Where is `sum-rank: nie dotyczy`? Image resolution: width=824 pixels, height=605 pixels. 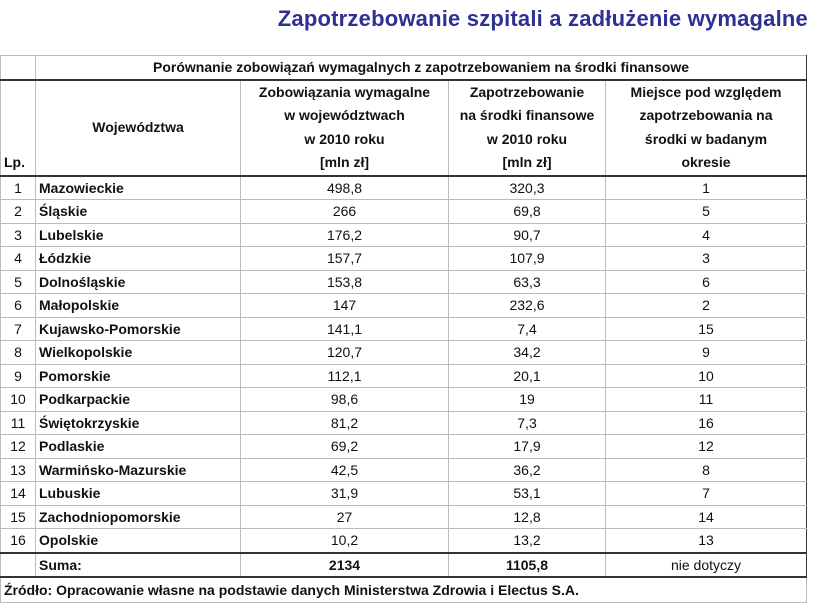
sum-rank: nie dotyczy is located at coordinates (706, 564).